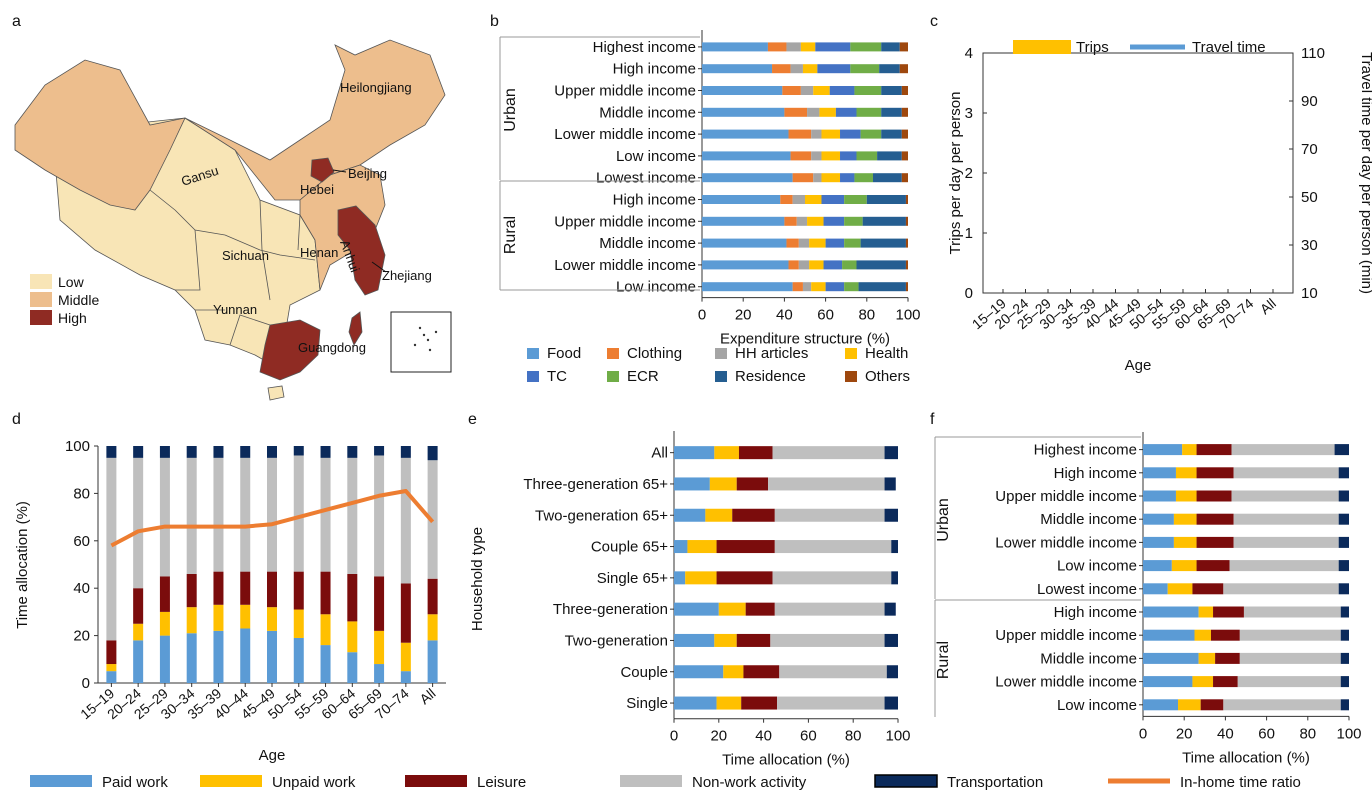 This screenshot has height=803, width=1372. What do you see at coordinates (407, 275) in the screenshot?
I see `map-label-zhejiang: Zhejiang` at bounding box center [407, 275].